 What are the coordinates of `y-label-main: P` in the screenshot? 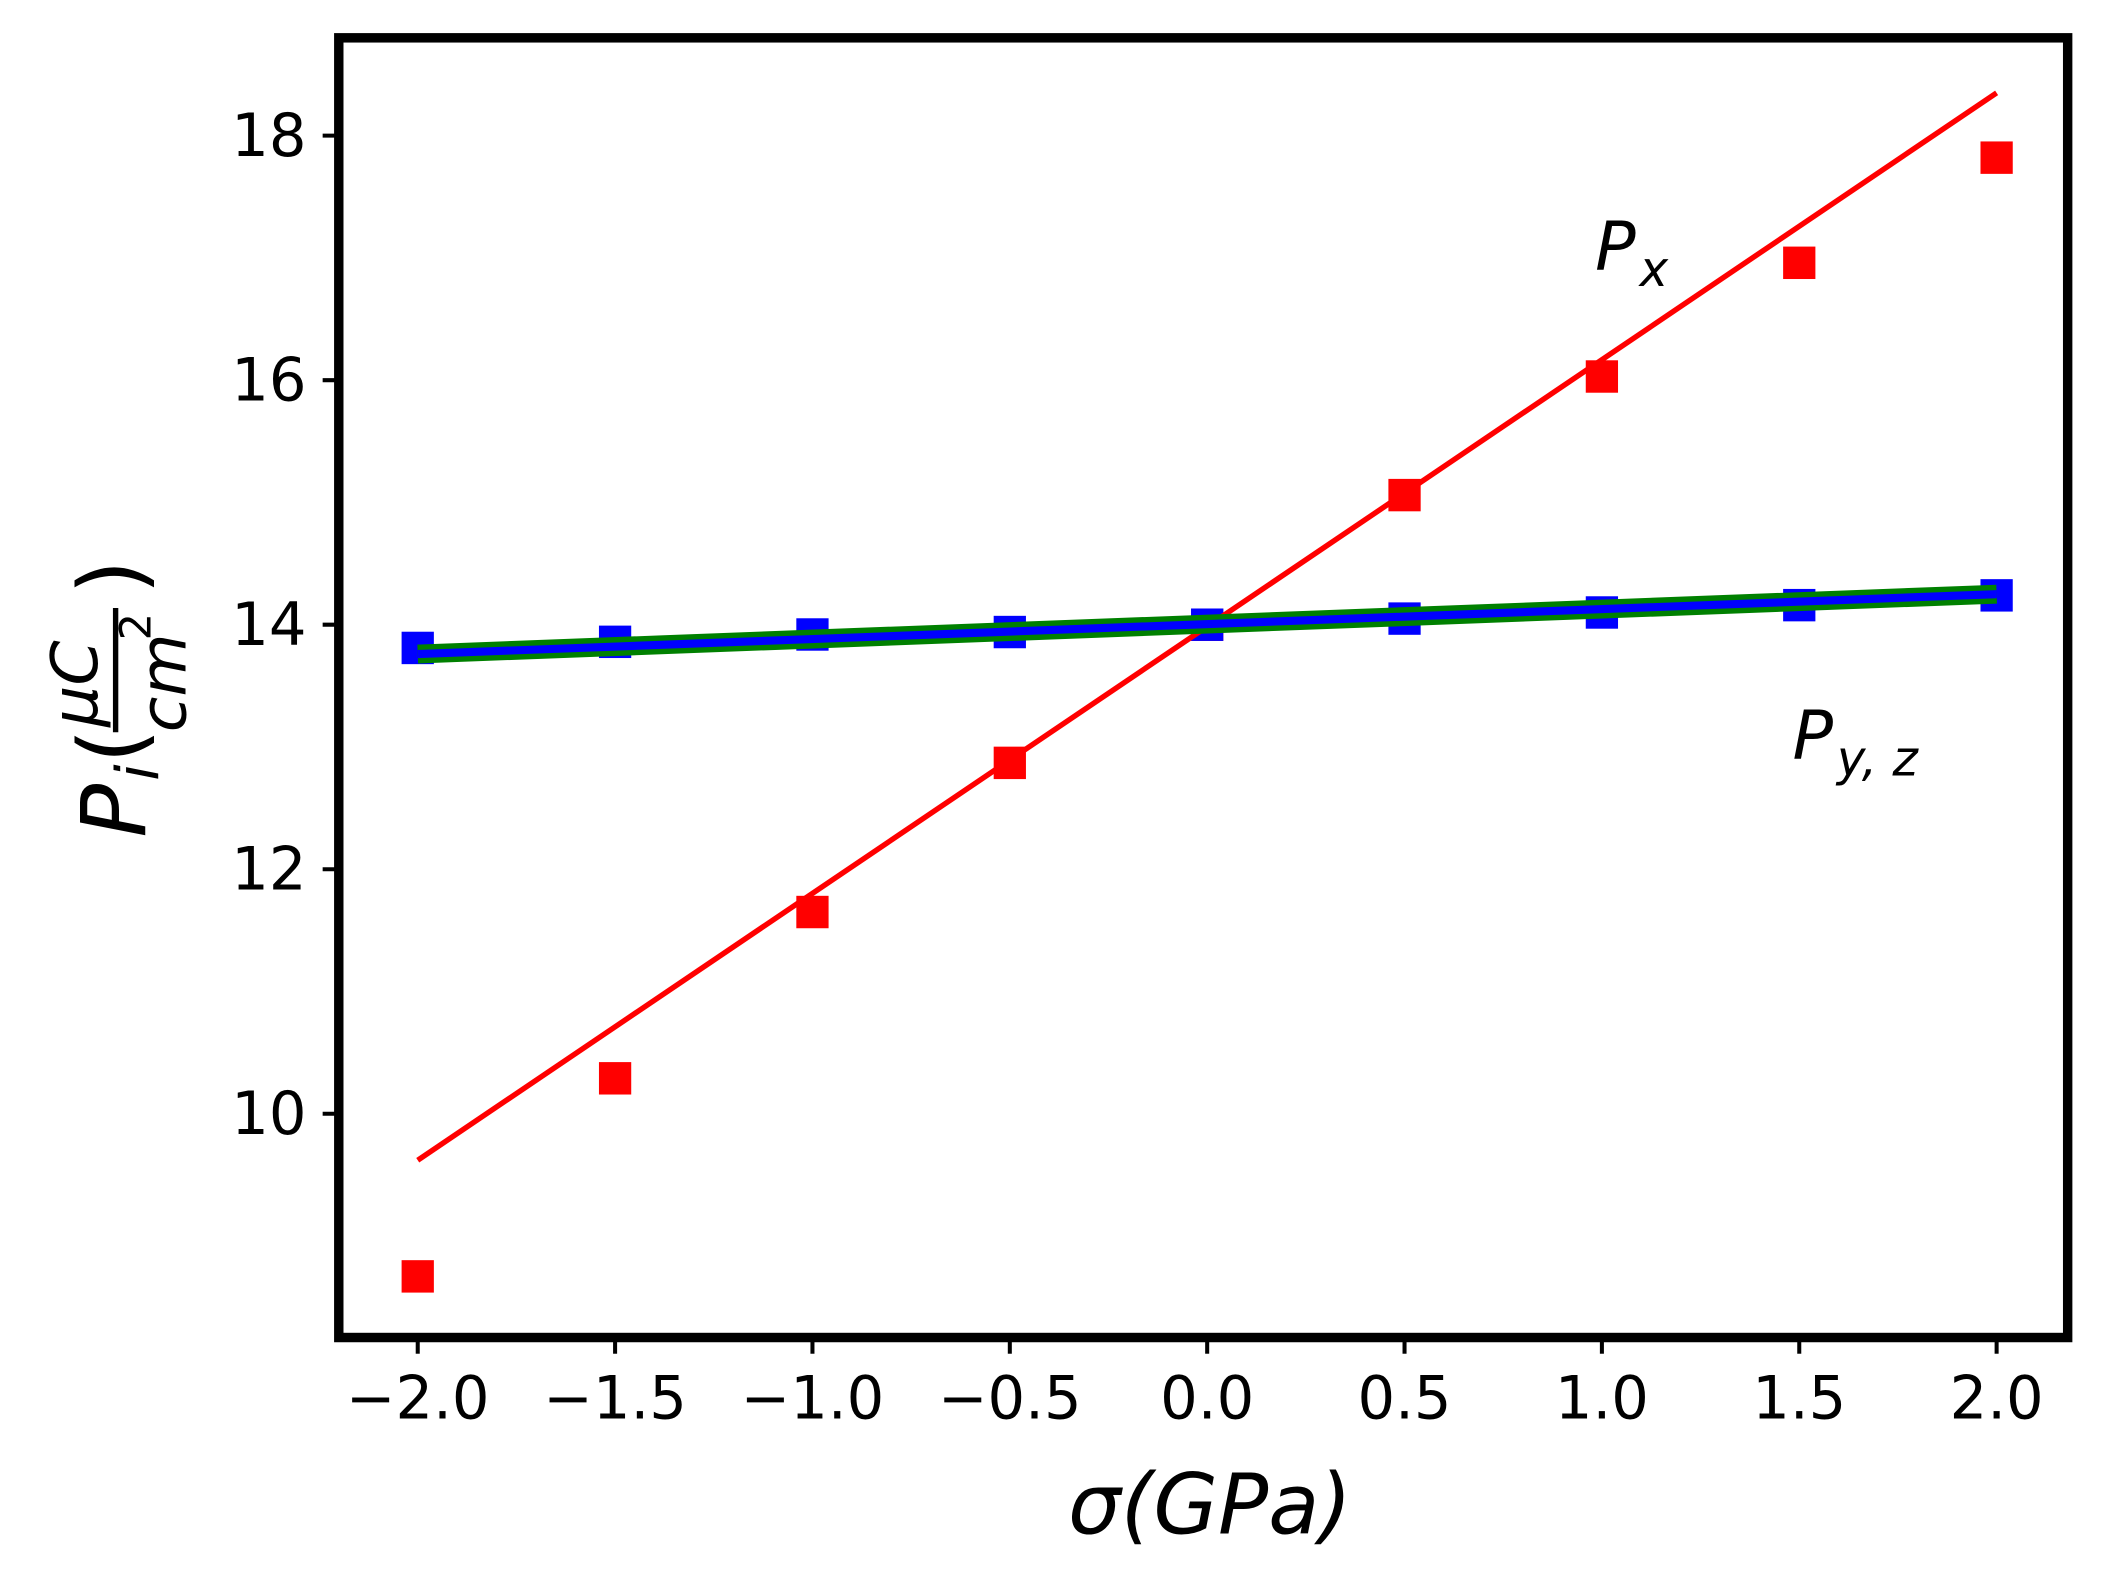 It's located at (114, 811).